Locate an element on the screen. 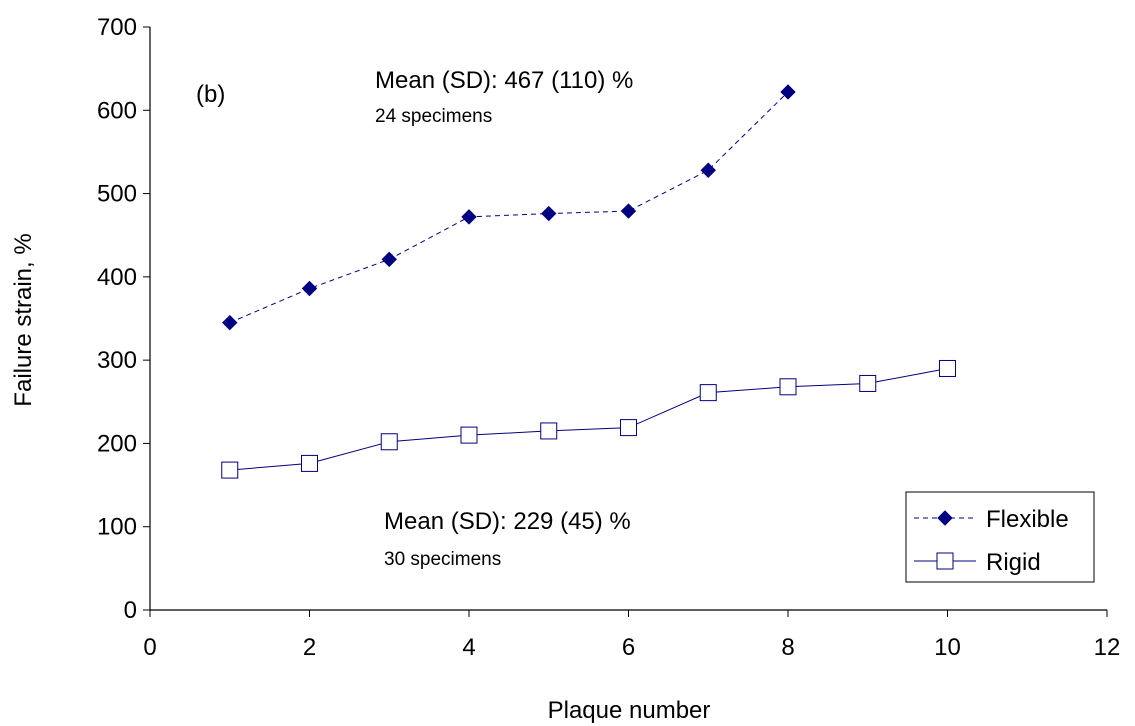 The height and width of the screenshot is (726, 1135). x-ticks: 0 2 4 6 8 10 12 is located at coordinates (631, 635).